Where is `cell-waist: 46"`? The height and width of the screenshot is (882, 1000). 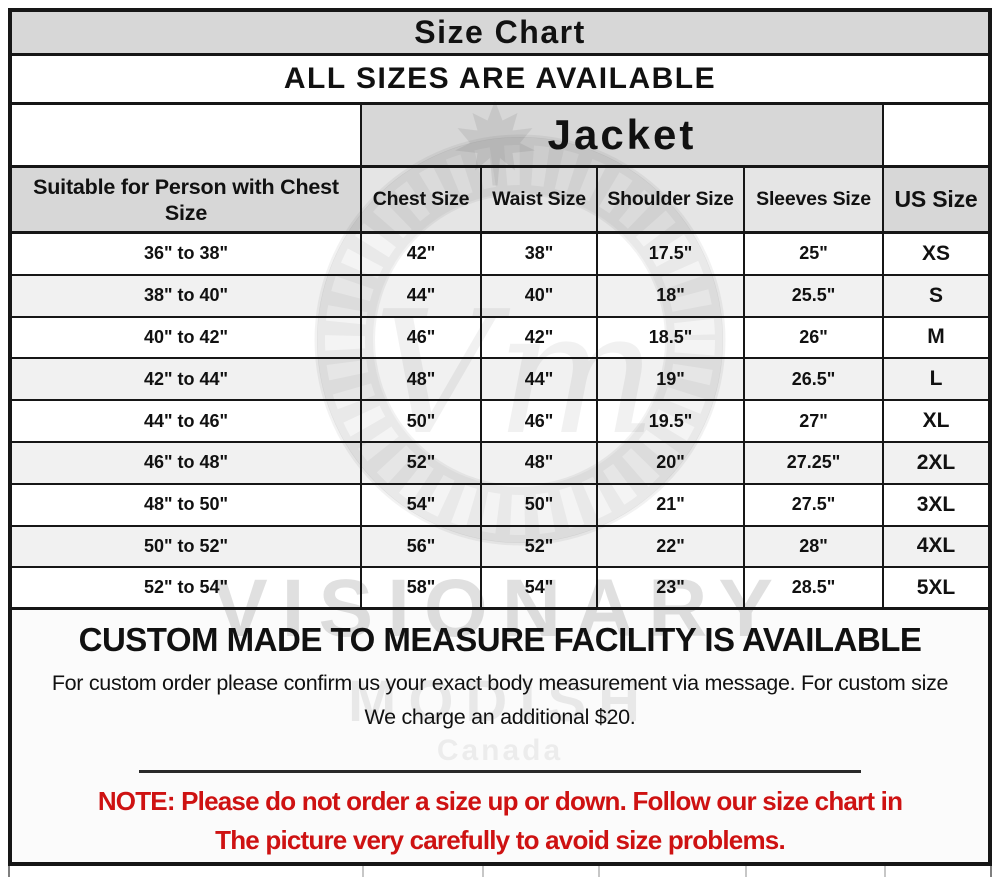
cell-waist: 46" is located at coordinates (540, 421).